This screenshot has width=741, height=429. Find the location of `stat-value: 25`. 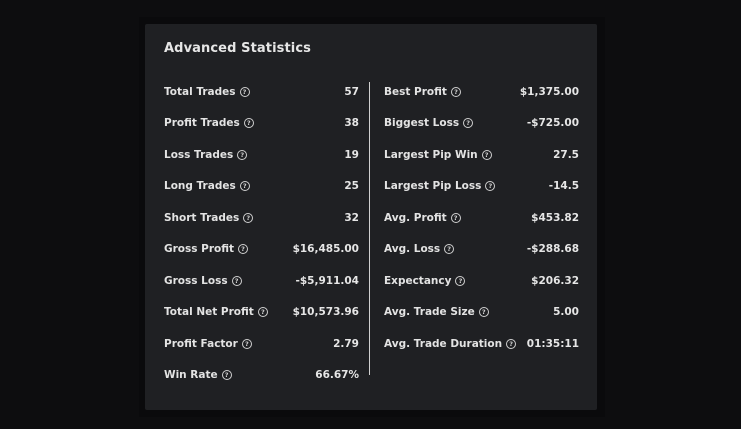

stat-value: 25 is located at coordinates (351, 186).